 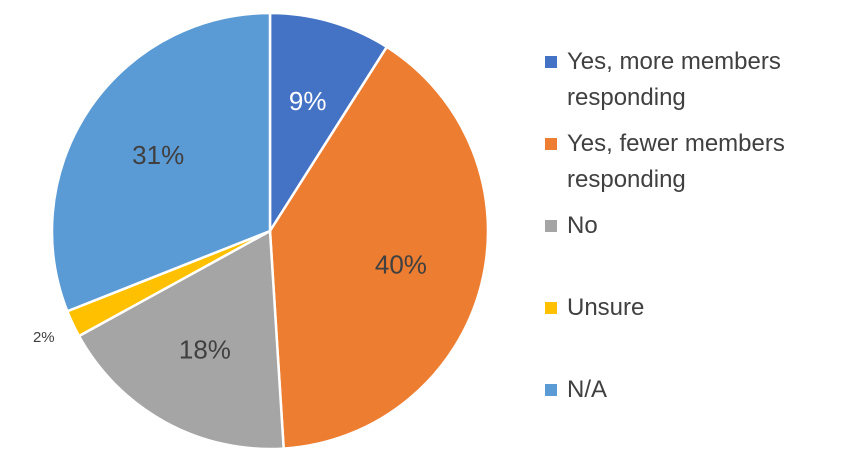 I want to click on data-label-no: 18%, so click(x=205, y=349).